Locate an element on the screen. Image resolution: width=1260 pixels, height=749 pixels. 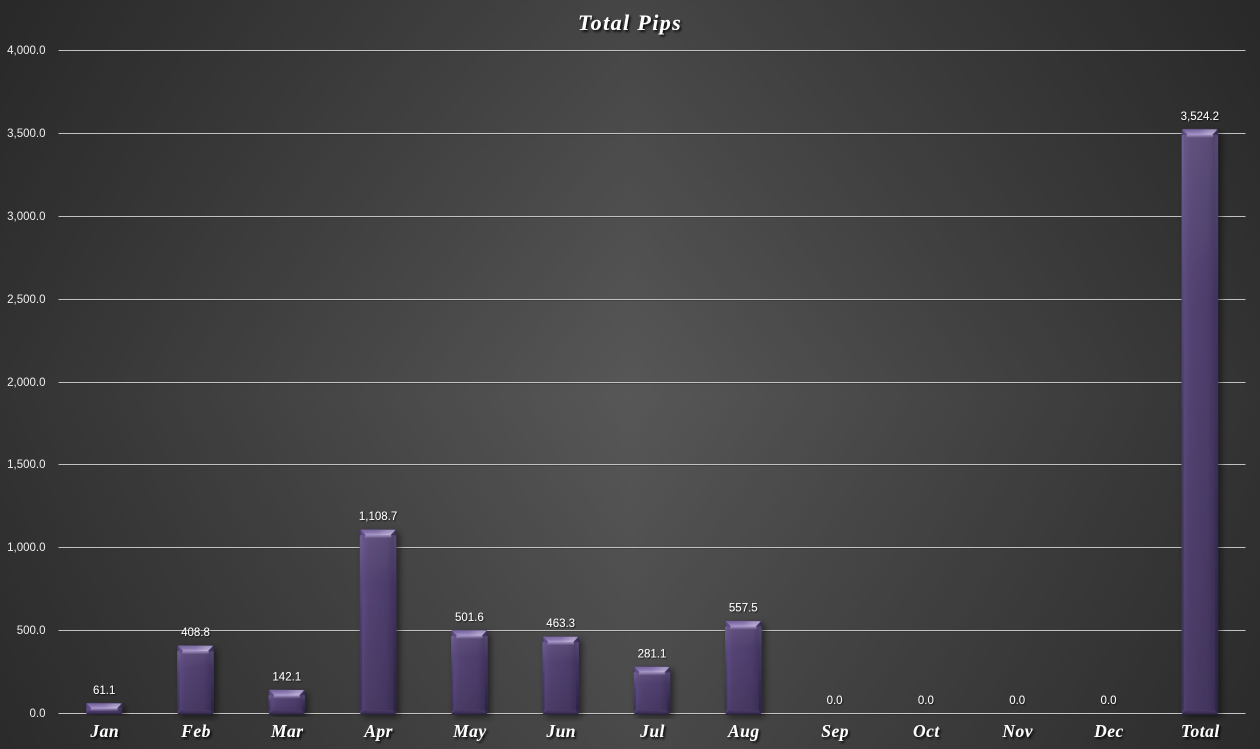
svg-text: Total is located at coordinates (1200, 731).